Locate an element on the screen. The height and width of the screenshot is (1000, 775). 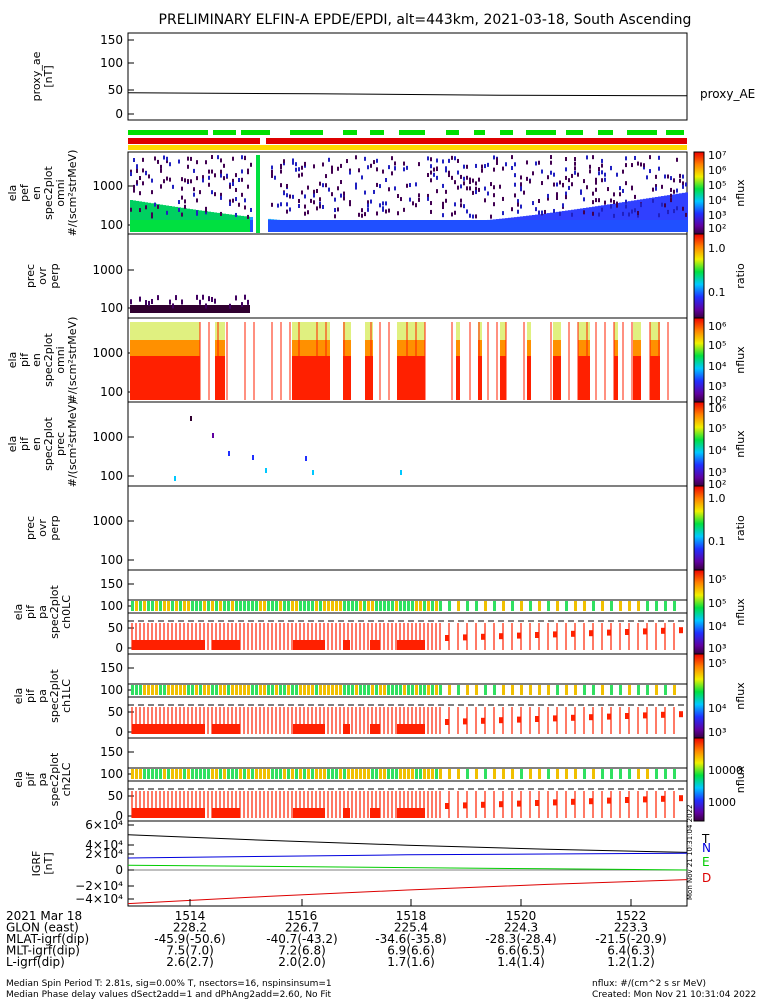
colorbar-tick-label: 10⁵ is located at coordinates (717, 663).